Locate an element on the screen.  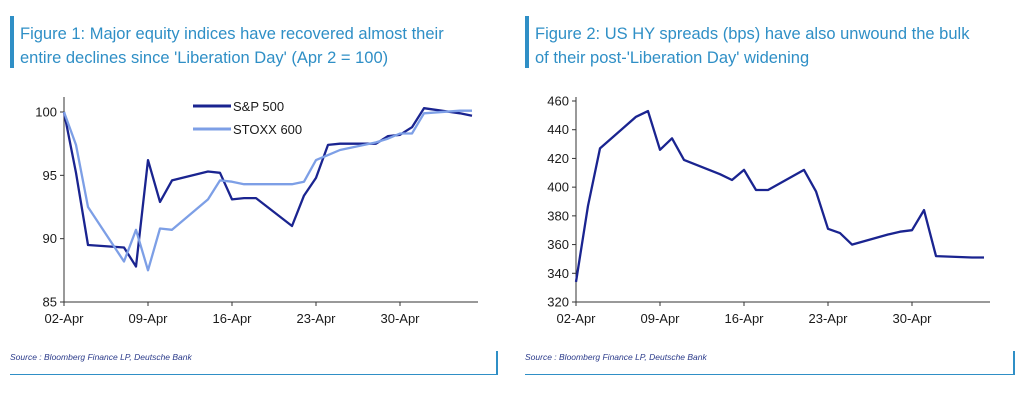
y-tick-label: 100 is located at coordinates (46, 112).